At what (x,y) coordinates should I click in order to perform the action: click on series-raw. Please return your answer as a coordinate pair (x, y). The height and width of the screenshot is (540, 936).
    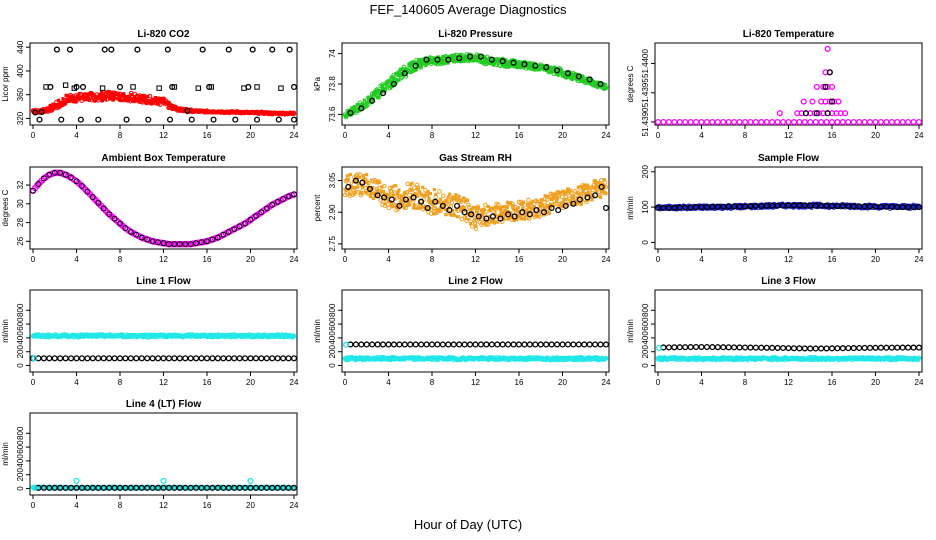
    Looking at the image, I should click on (163, 103).